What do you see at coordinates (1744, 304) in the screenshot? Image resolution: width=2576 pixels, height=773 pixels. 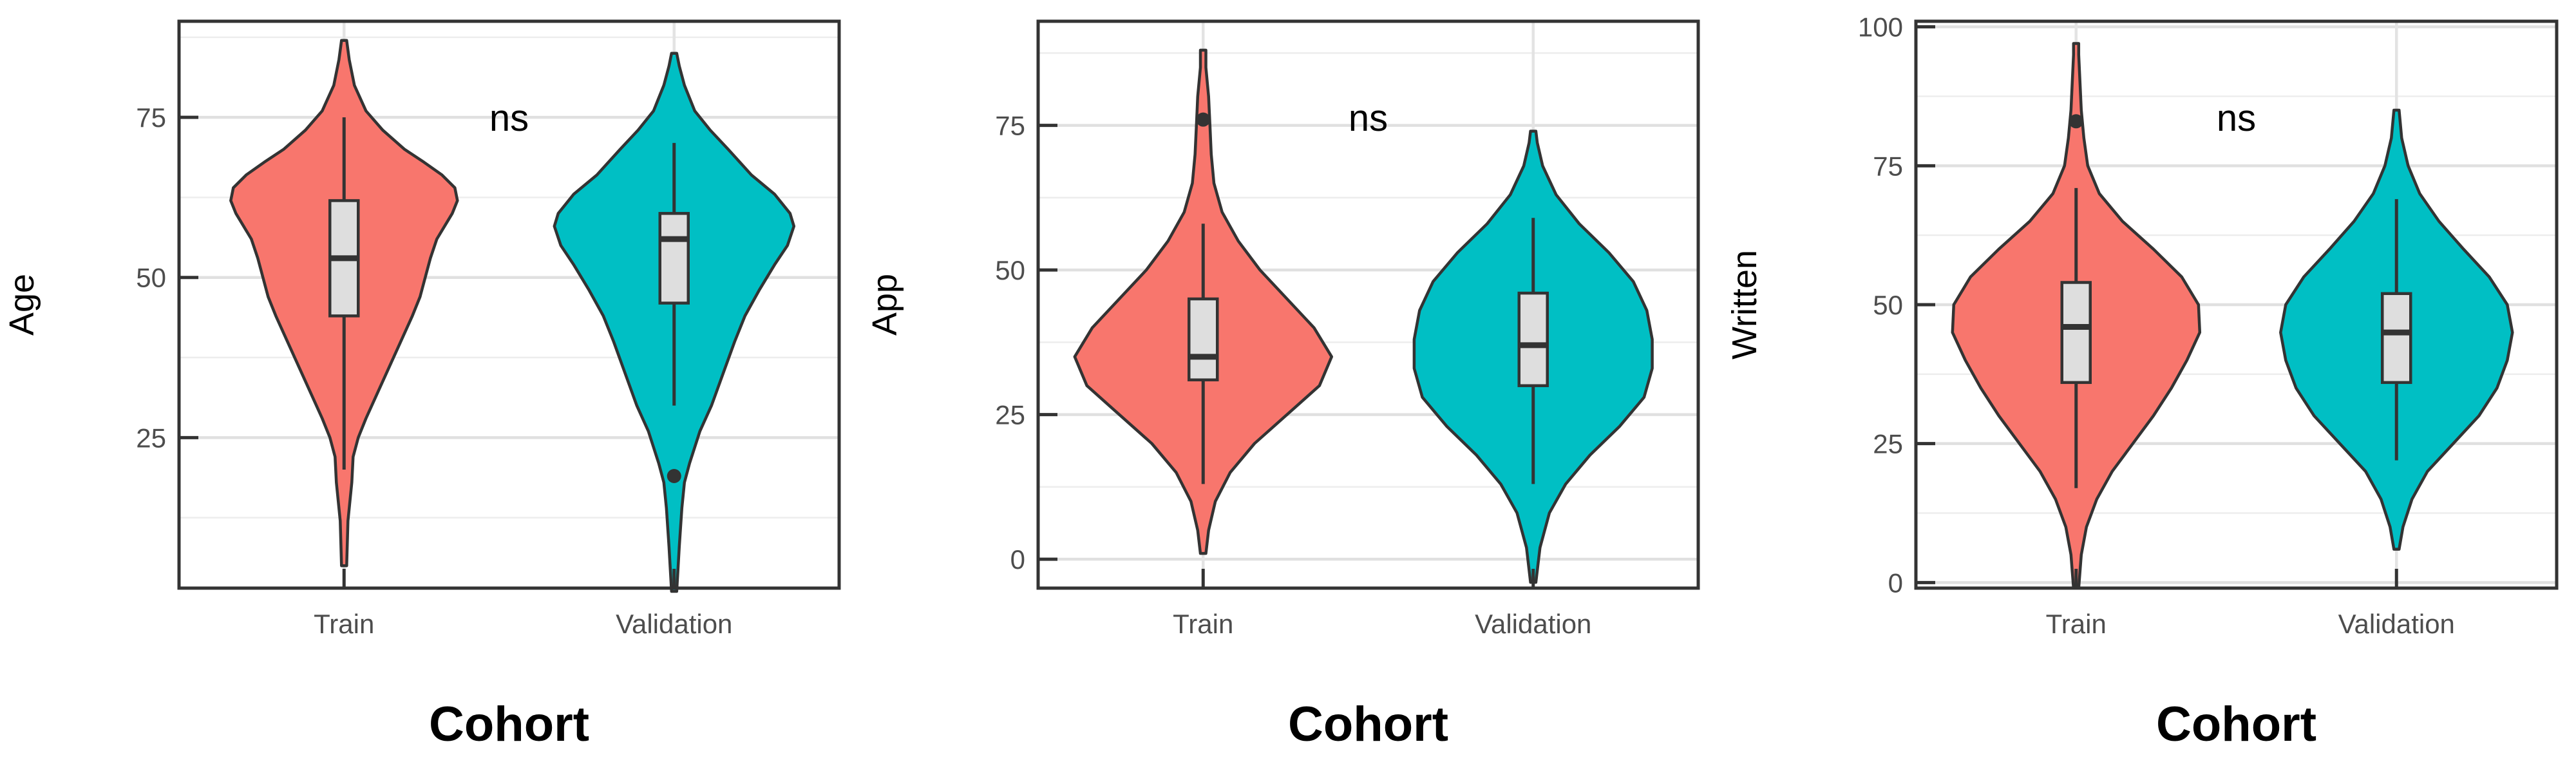 I see `y-axis-title: Written` at bounding box center [1744, 304].